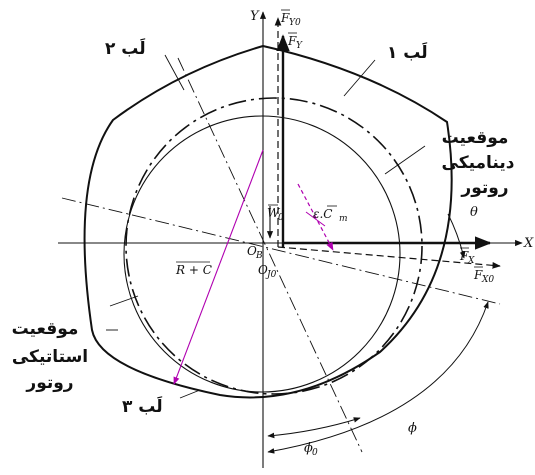 The height and width of the screenshot is (475, 535). Describe the element at coordinates (478, 275) in the screenshot. I see `fx0-label: F` at that location.